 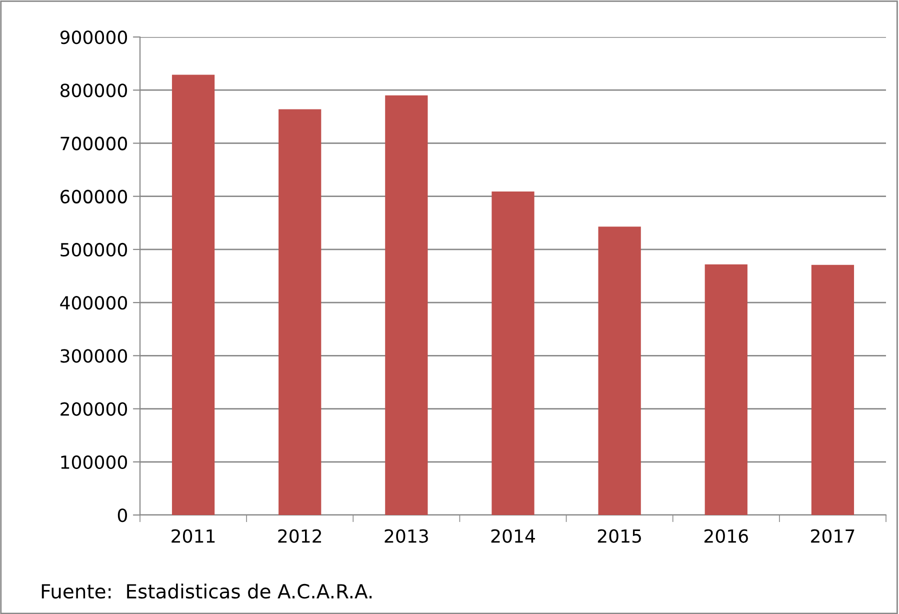 What do you see at coordinates (207, 591) in the screenshot?
I see `source-note: Fuente: Estadisticas de A.C.A.R.A.` at bounding box center [207, 591].